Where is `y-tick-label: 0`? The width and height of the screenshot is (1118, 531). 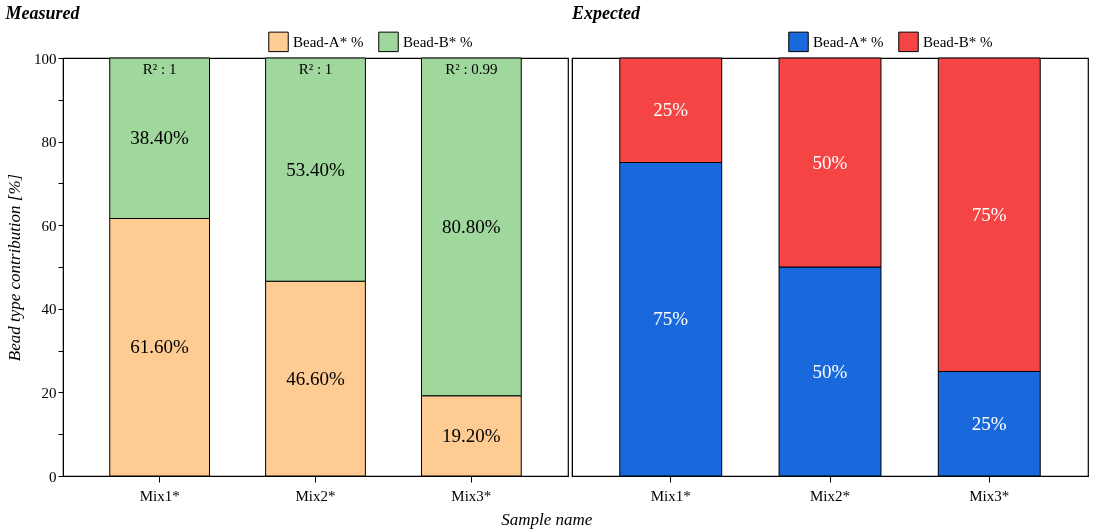
y-tick-label: 0 is located at coordinates (53, 476).